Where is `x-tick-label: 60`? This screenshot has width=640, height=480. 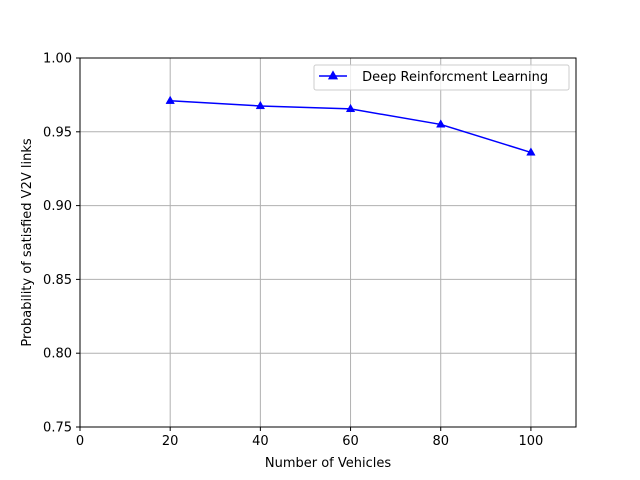 x-tick-label: 60 is located at coordinates (350, 441).